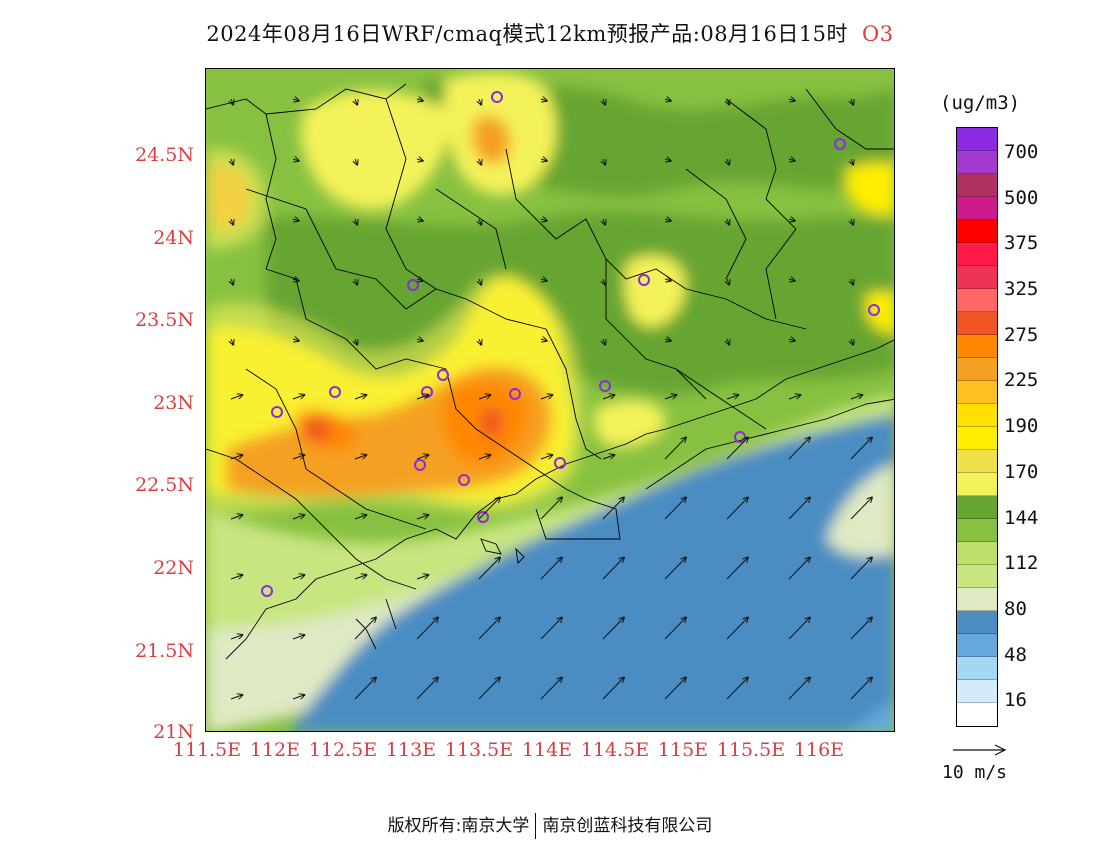 This screenshot has width=1100, height=850. What do you see at coordinates (615, 750) in the screenshot?
I see `lon-label: 114.5E` at bounding box center [615, 750].